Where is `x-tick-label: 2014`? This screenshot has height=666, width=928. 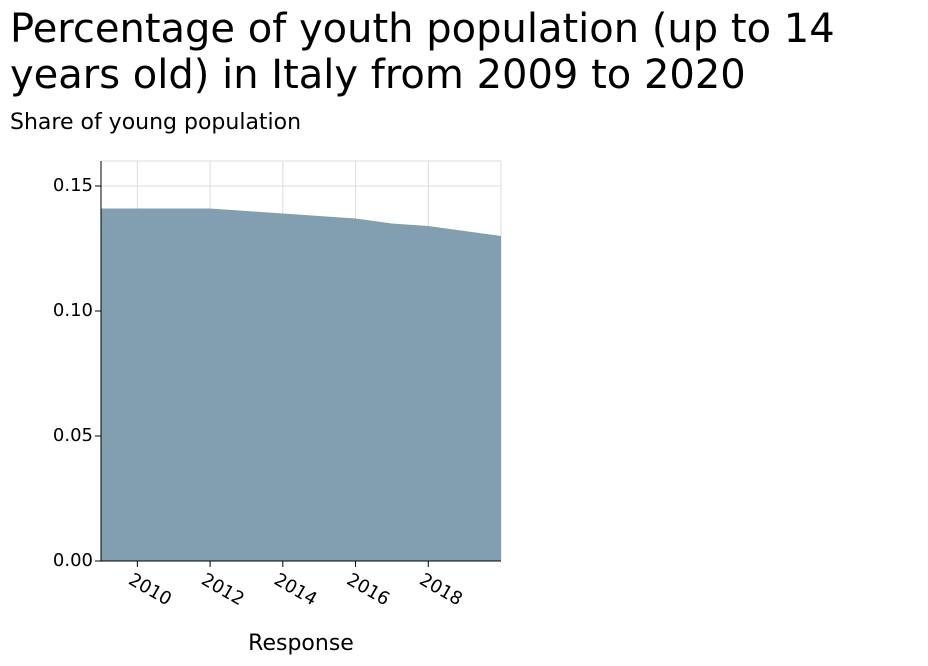 x-tick-label: 2014 is located at coordinates (295, 589).